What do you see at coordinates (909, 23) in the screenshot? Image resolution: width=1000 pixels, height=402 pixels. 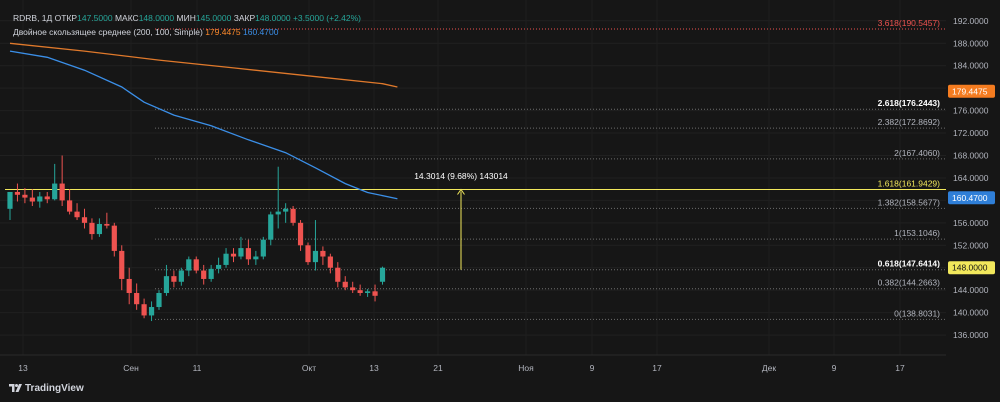 I see `fib-level-label: 3.618(190.5457)` at bounding box center [909, 23].